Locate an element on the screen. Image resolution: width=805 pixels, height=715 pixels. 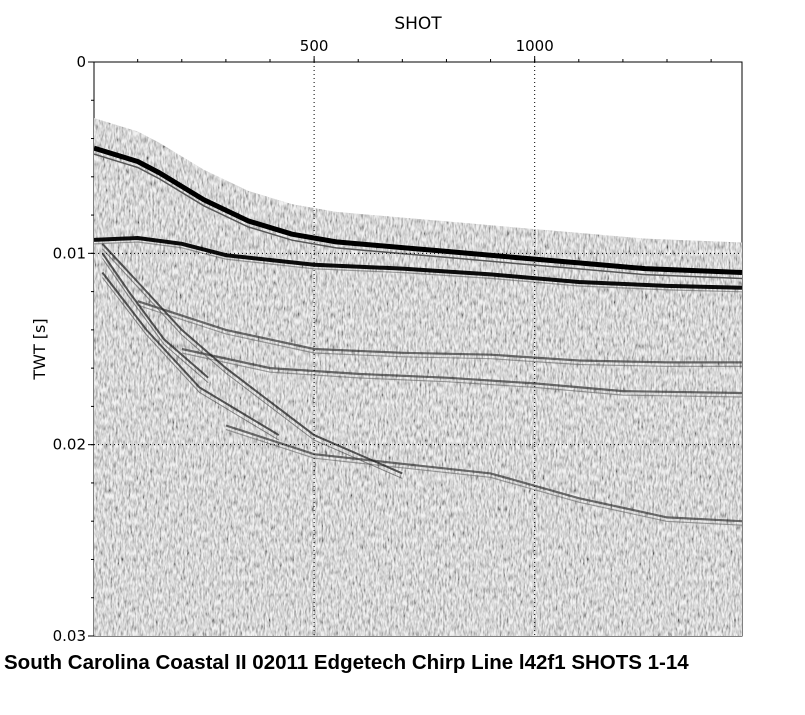
y-tick-label: 0 is located at coordinates (81, 62).